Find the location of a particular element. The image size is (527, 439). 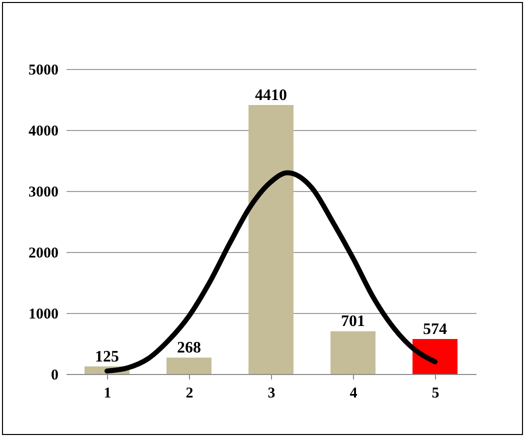

y-tick-label: 5000 is located at coordinates (43, 70).